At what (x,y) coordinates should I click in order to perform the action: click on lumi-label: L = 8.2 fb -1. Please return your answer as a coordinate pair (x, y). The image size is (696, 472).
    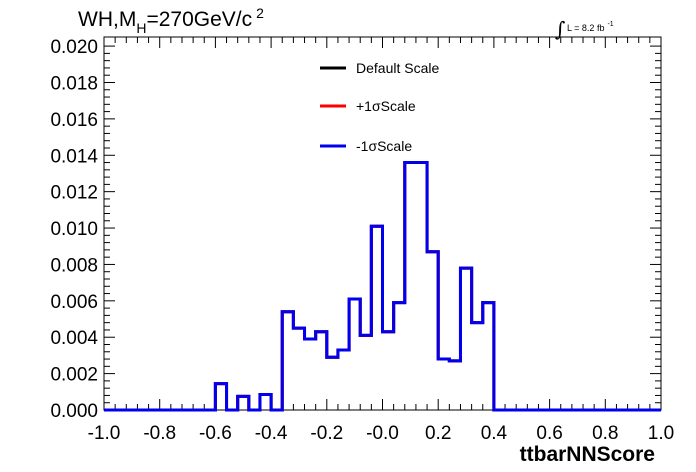
    Looking at the image, I should click on (590, 27).